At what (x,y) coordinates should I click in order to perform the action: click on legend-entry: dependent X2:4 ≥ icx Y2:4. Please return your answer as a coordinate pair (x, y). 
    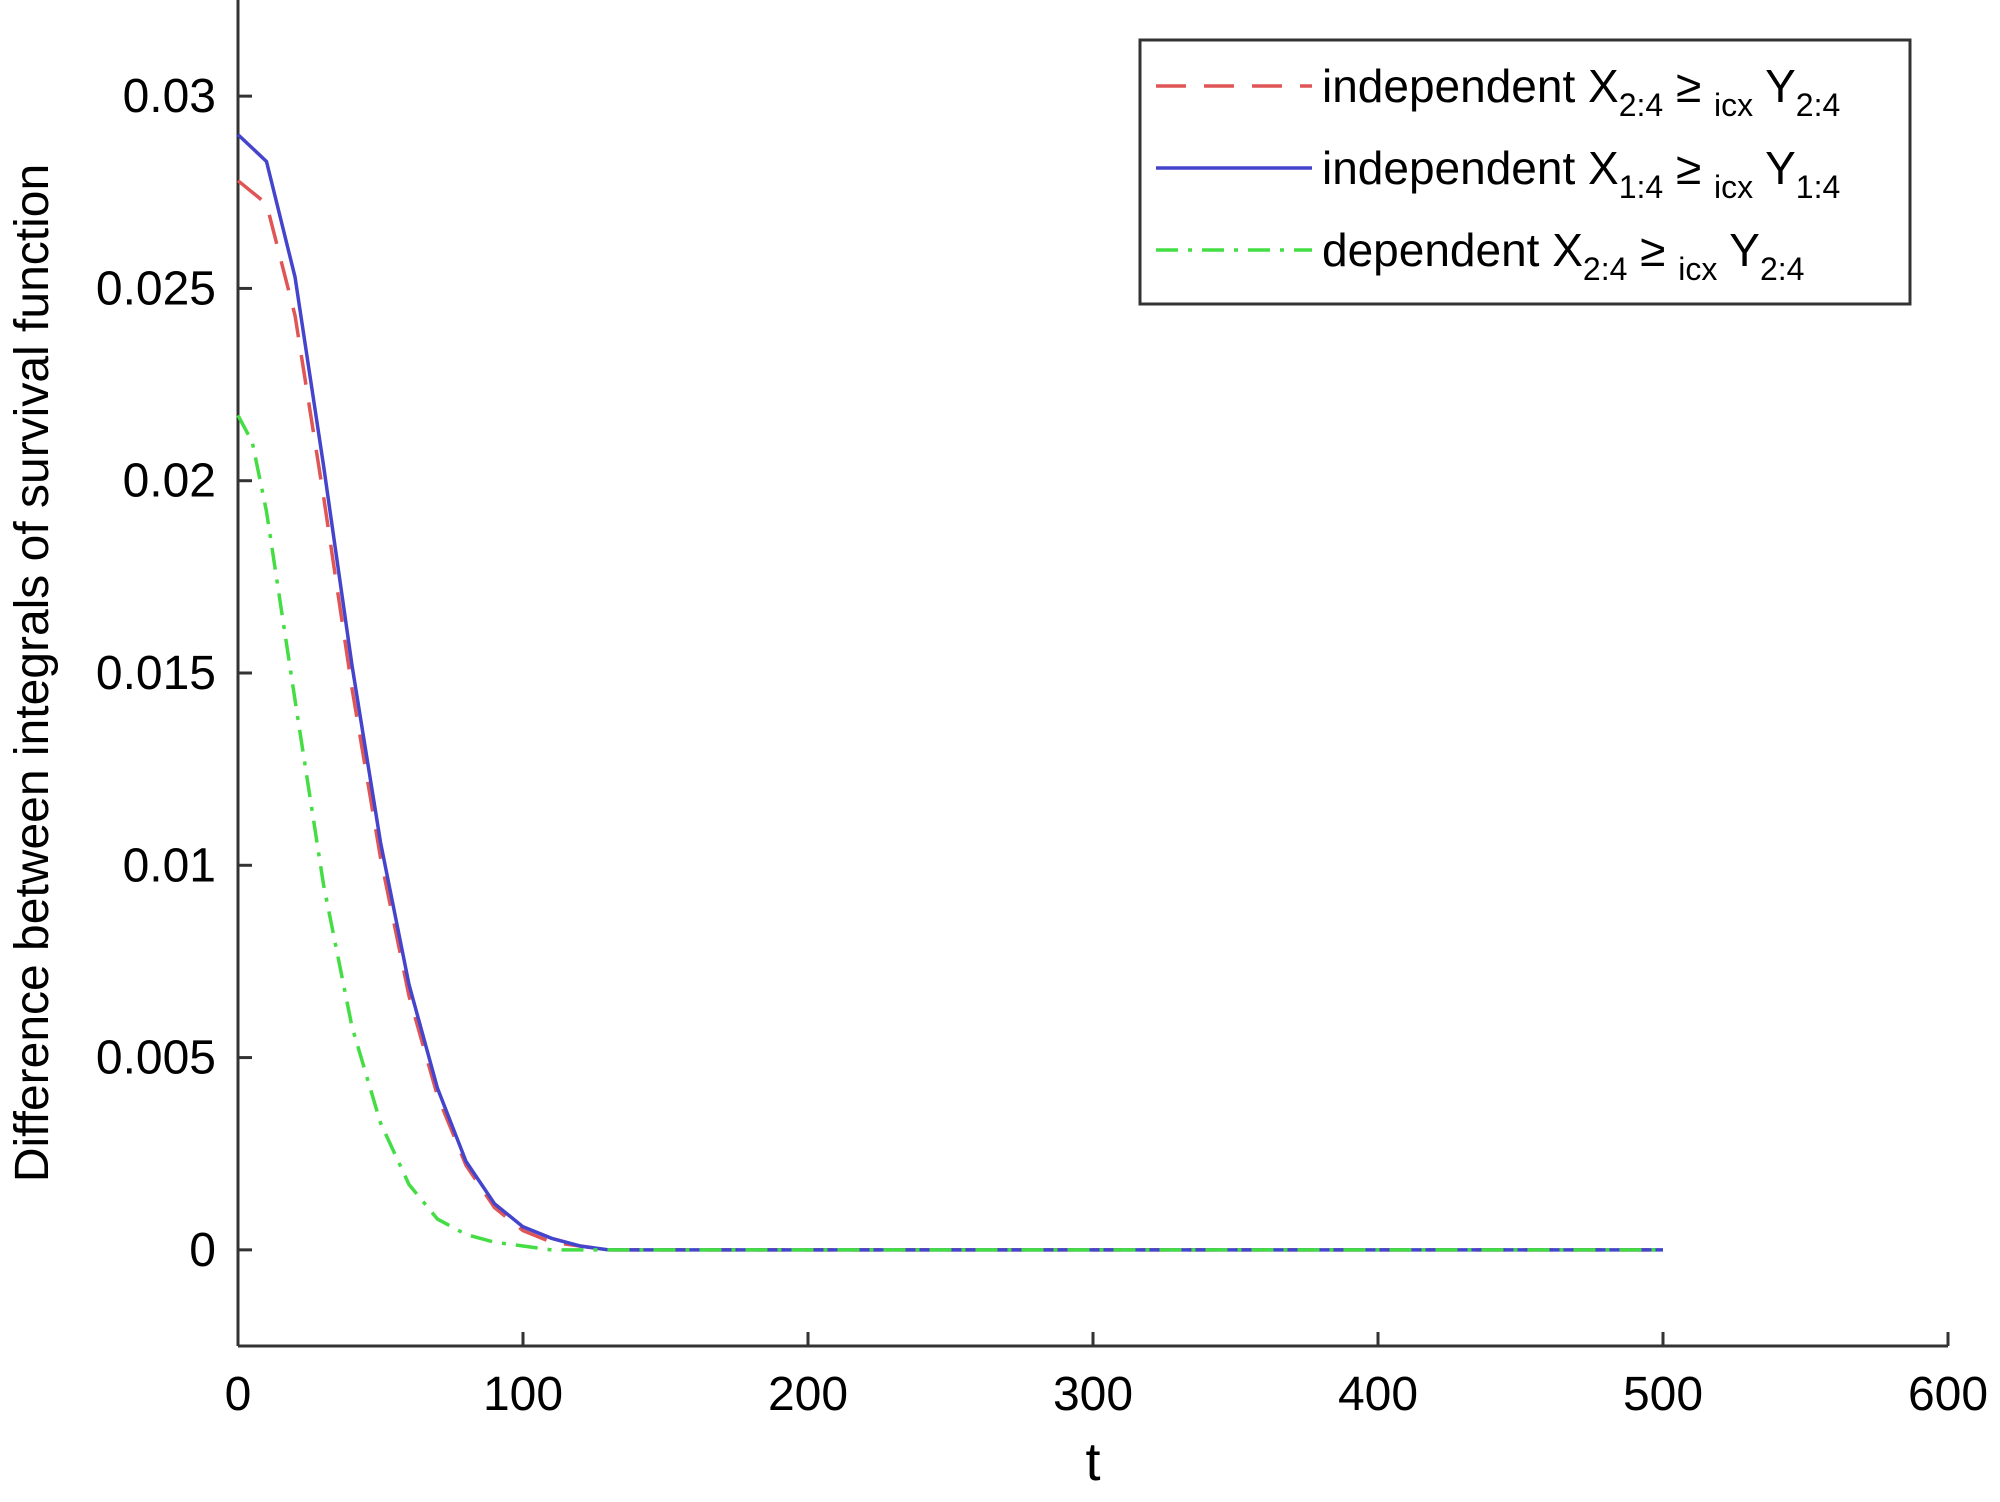
    Looking at the image, I should click on (1563, 255).